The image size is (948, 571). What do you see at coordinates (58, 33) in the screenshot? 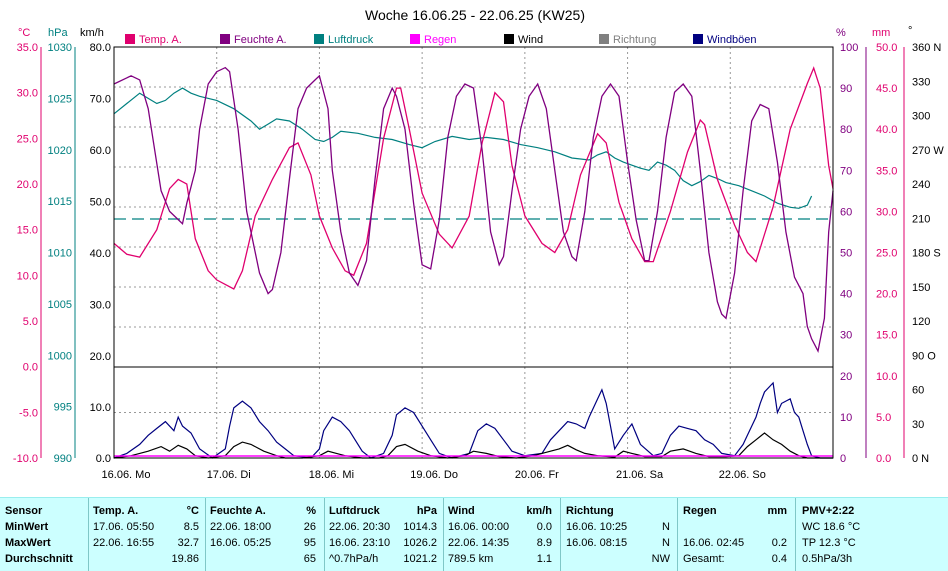
I see `pressure-axis-unit: hPa` at bounding box center [58, 33].